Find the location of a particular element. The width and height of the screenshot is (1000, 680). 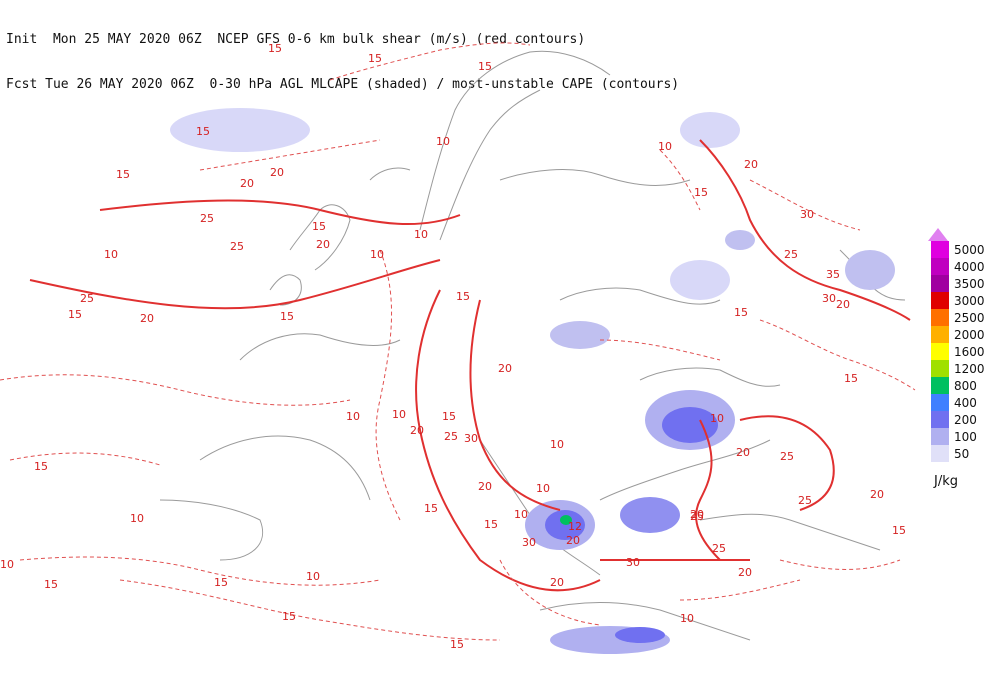

legend-row: 1200 is located at coordinates (963, 368).